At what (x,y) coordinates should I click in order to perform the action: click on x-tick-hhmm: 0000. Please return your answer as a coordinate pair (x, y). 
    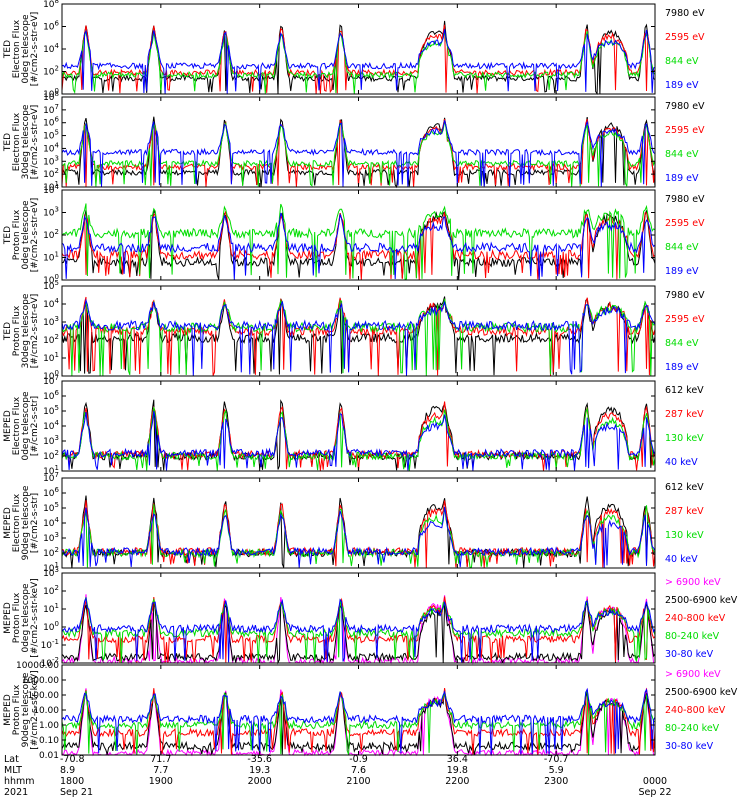
    Looking at the image, I should click on (655, 781).